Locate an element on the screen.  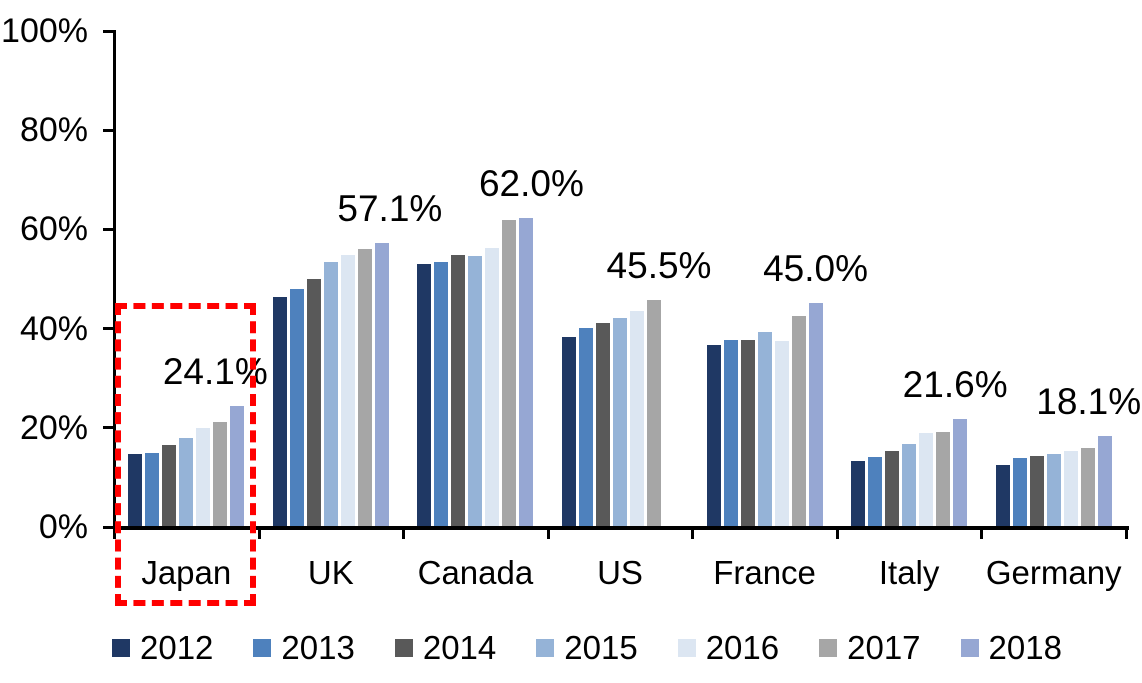
y-axis-line is located at coordinates (114, 280).